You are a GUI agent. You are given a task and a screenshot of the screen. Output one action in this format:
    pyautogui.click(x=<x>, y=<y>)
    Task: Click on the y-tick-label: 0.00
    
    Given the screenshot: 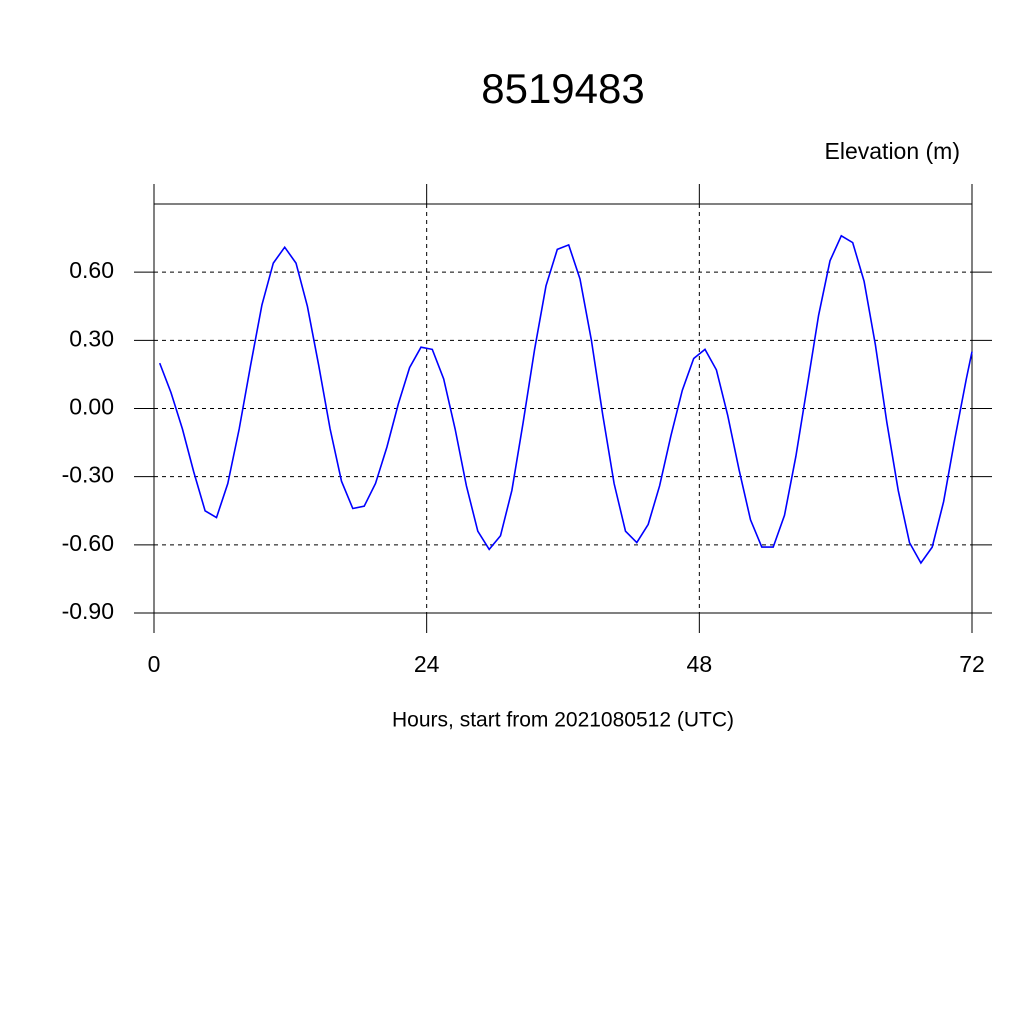 What is the action you would take?
    pyautogui.click(x=91, y=407)
    